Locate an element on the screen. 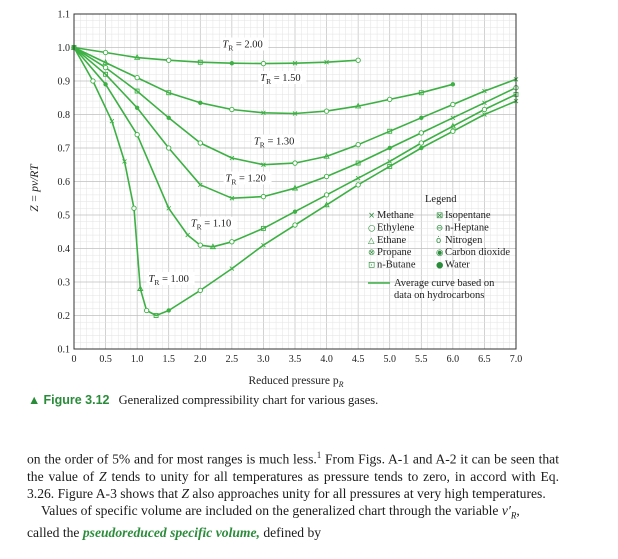  y-tick-label: 0.3 is located at coordinates (64, 283).